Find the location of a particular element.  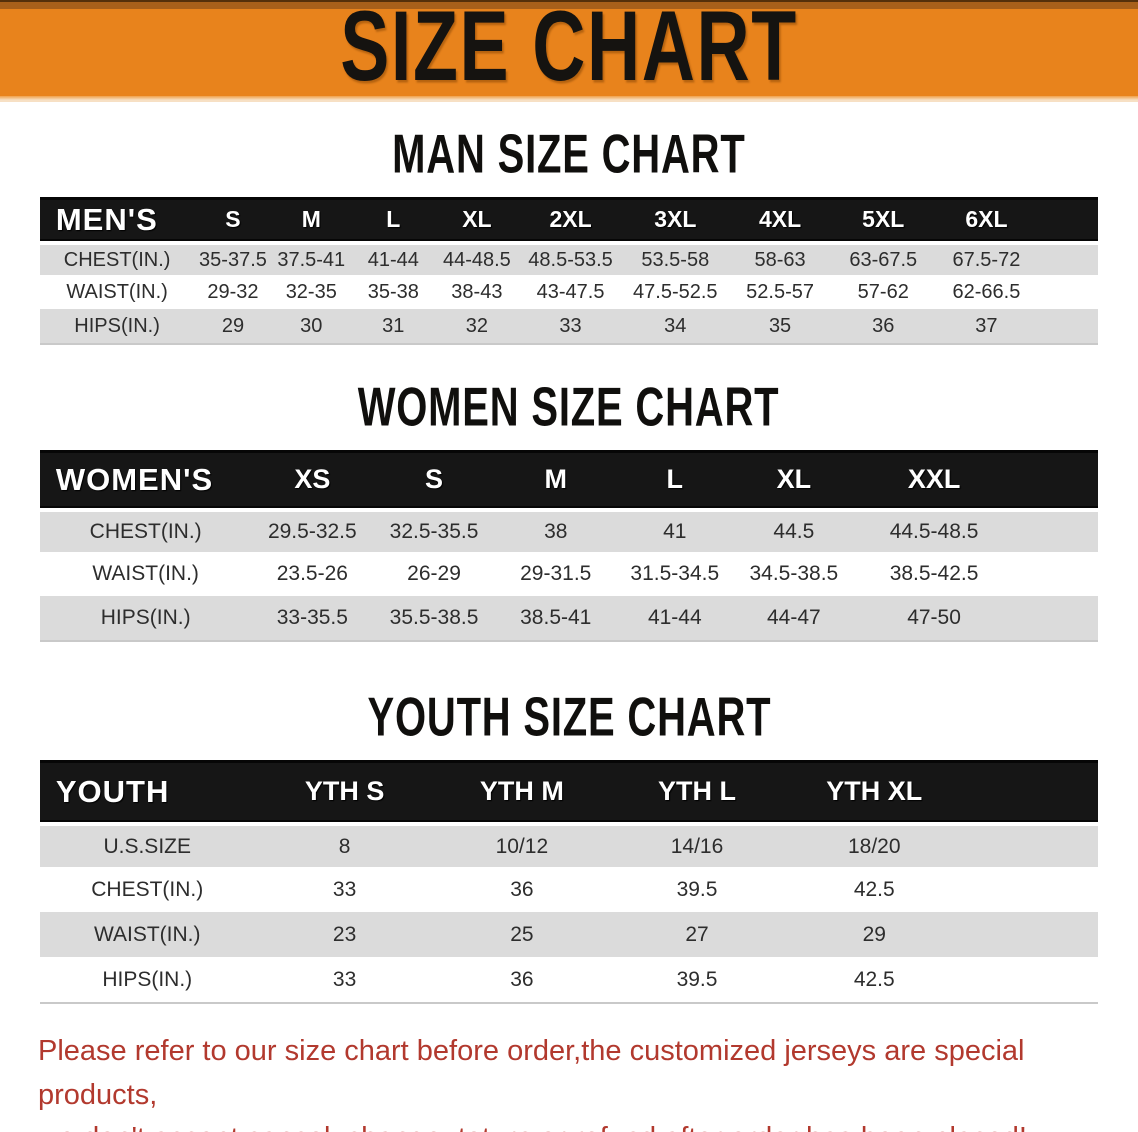

women-cell-r2-c1: 35.5-38.5 is located at coordinates (434, 618).